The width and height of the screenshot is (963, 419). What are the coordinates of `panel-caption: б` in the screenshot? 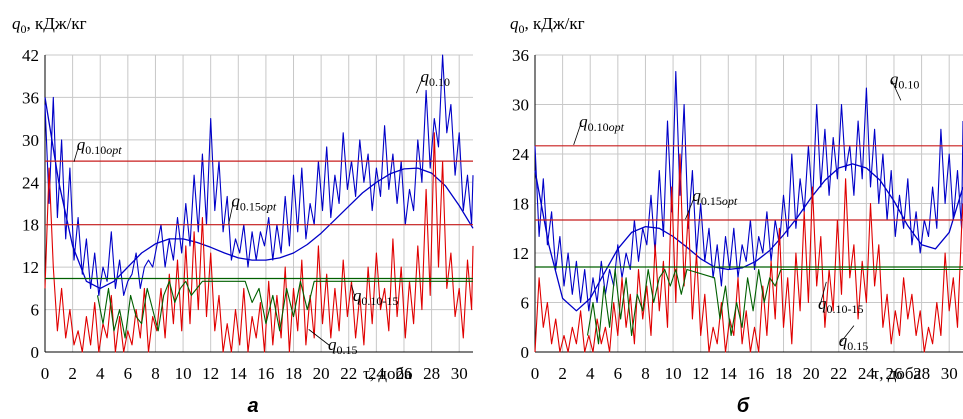 It's located at (743, 406).